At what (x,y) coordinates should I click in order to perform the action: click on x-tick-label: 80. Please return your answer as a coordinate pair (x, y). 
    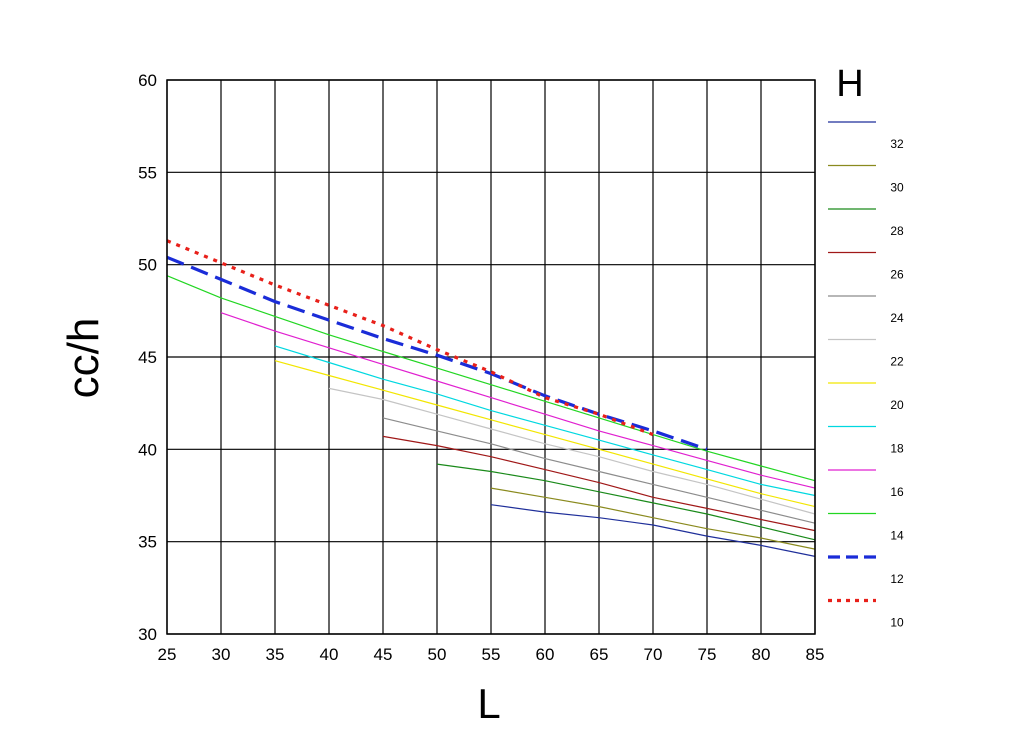
    Looking at the image, I should click on (761, 654).